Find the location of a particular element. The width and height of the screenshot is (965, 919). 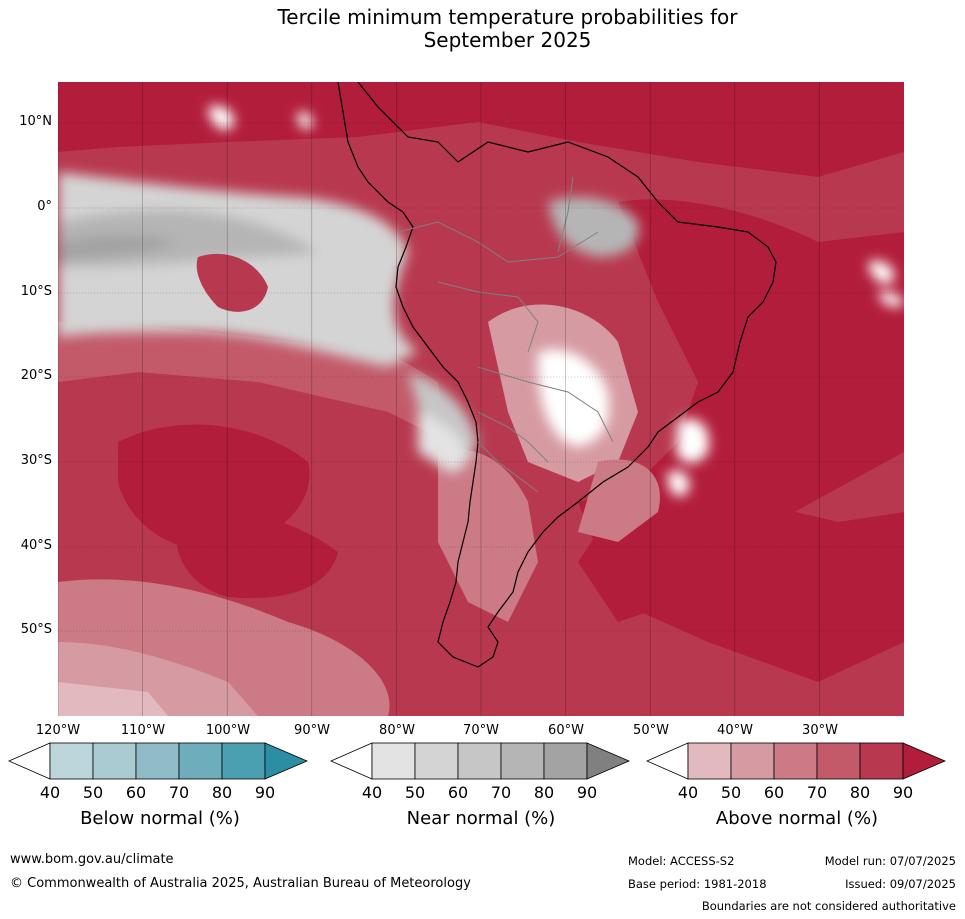

footer-website: www.bom.gov.au/climate is located at coordinates (92, 859).